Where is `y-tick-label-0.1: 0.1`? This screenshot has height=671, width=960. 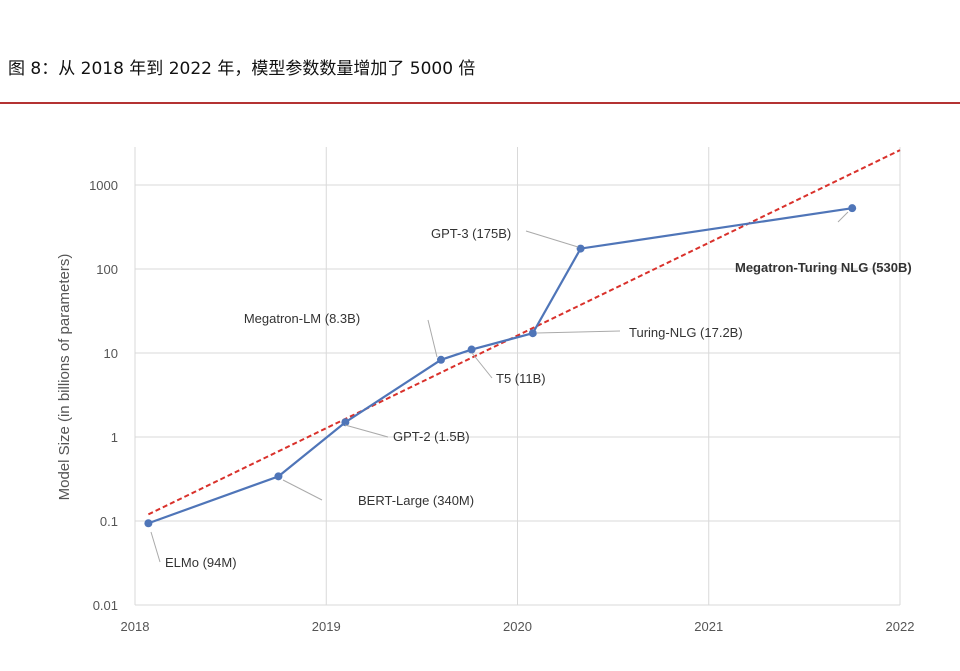
y-tick-label-0.1: 0.1 is located at coordinates (109, 521).